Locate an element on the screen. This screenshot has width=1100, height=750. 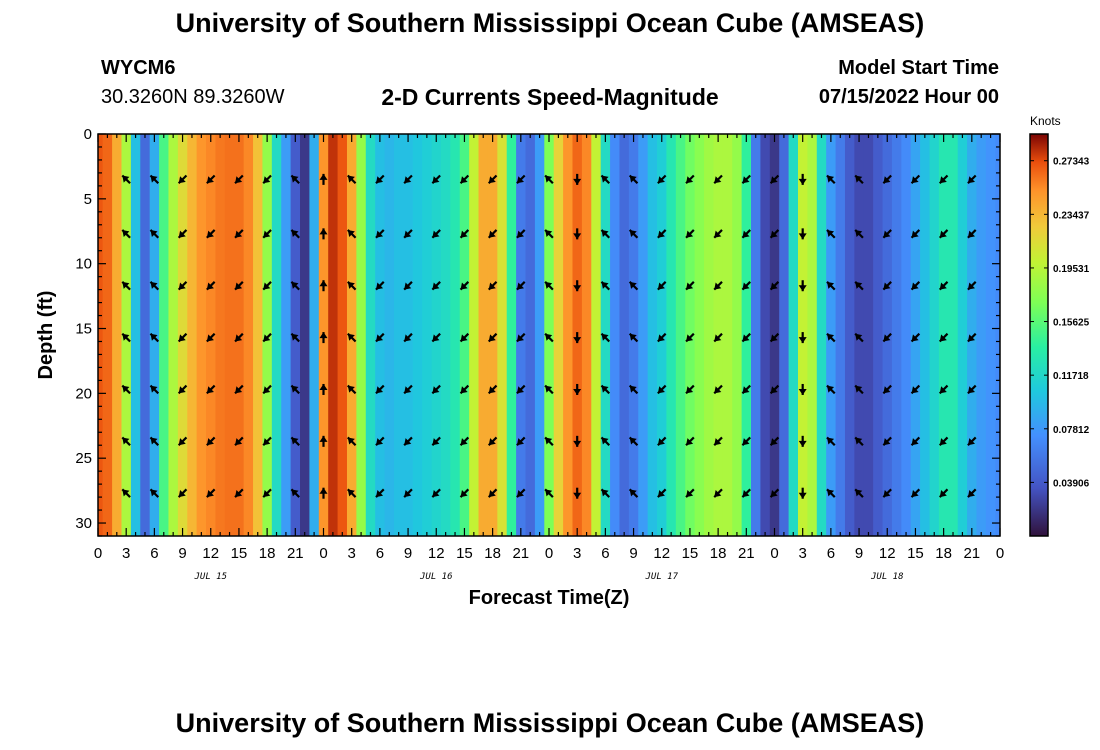
colorbar-tick-label: 0.07812 is located at coordinates (1071, 430).